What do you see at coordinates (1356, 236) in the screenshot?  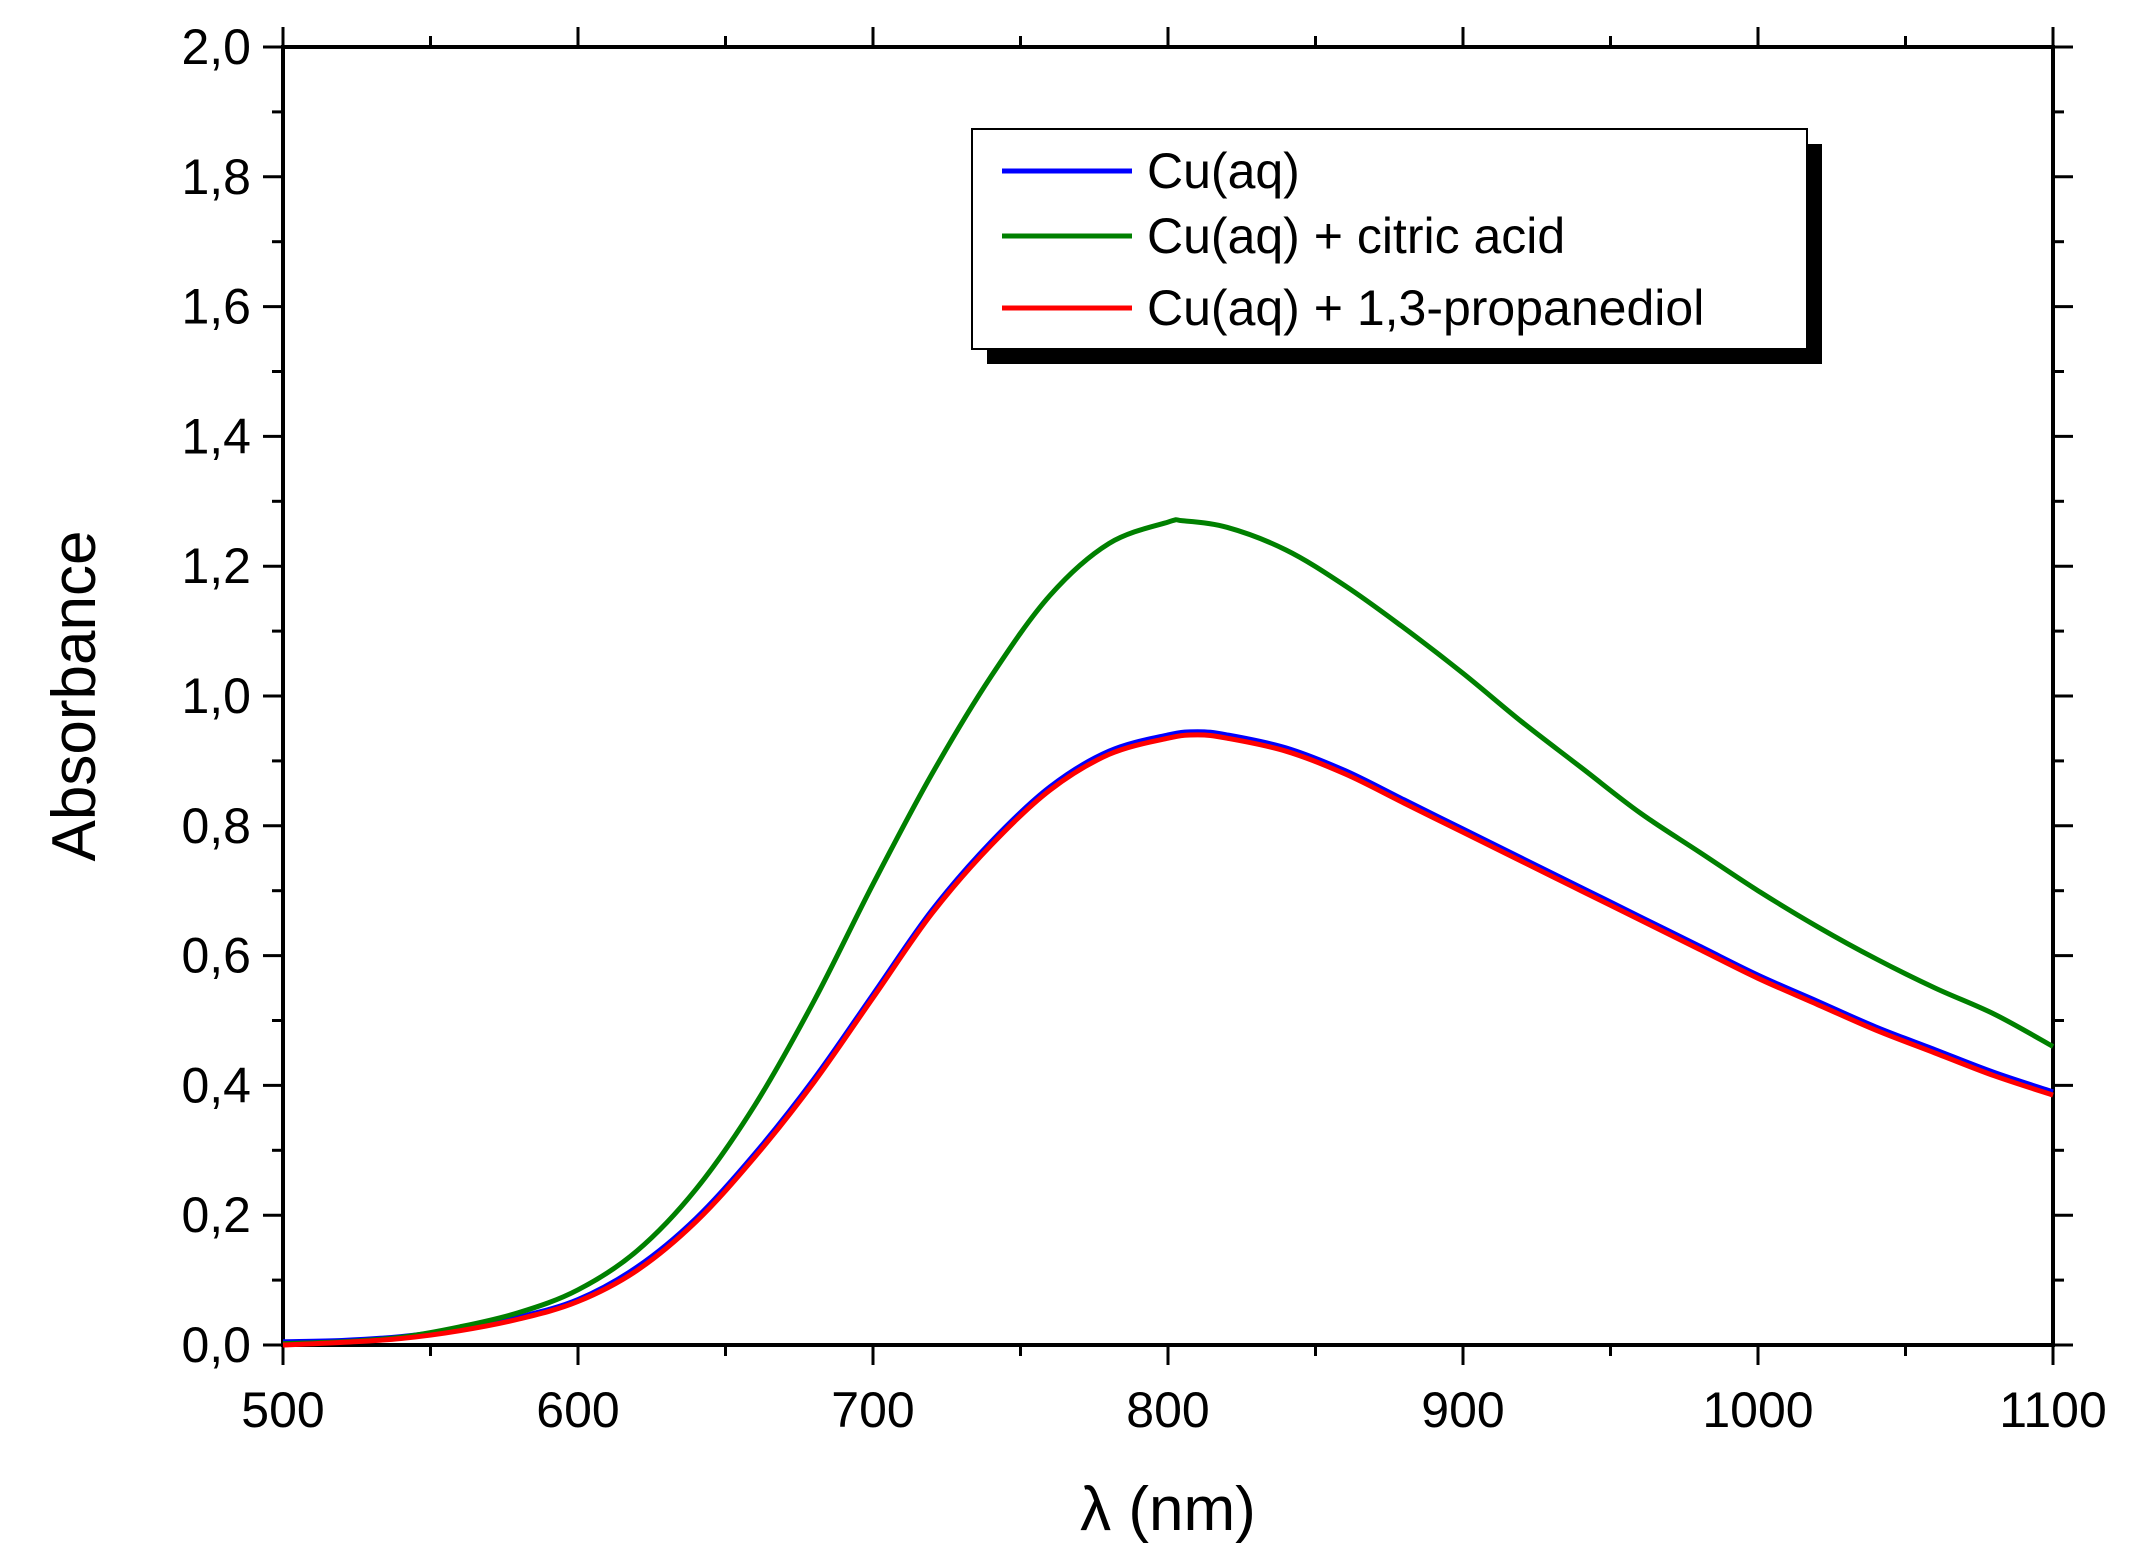 I see `legend-label-cu-aq-citric-acid: Cu(aq) + citric acid` at bounding box center [1356, 236].